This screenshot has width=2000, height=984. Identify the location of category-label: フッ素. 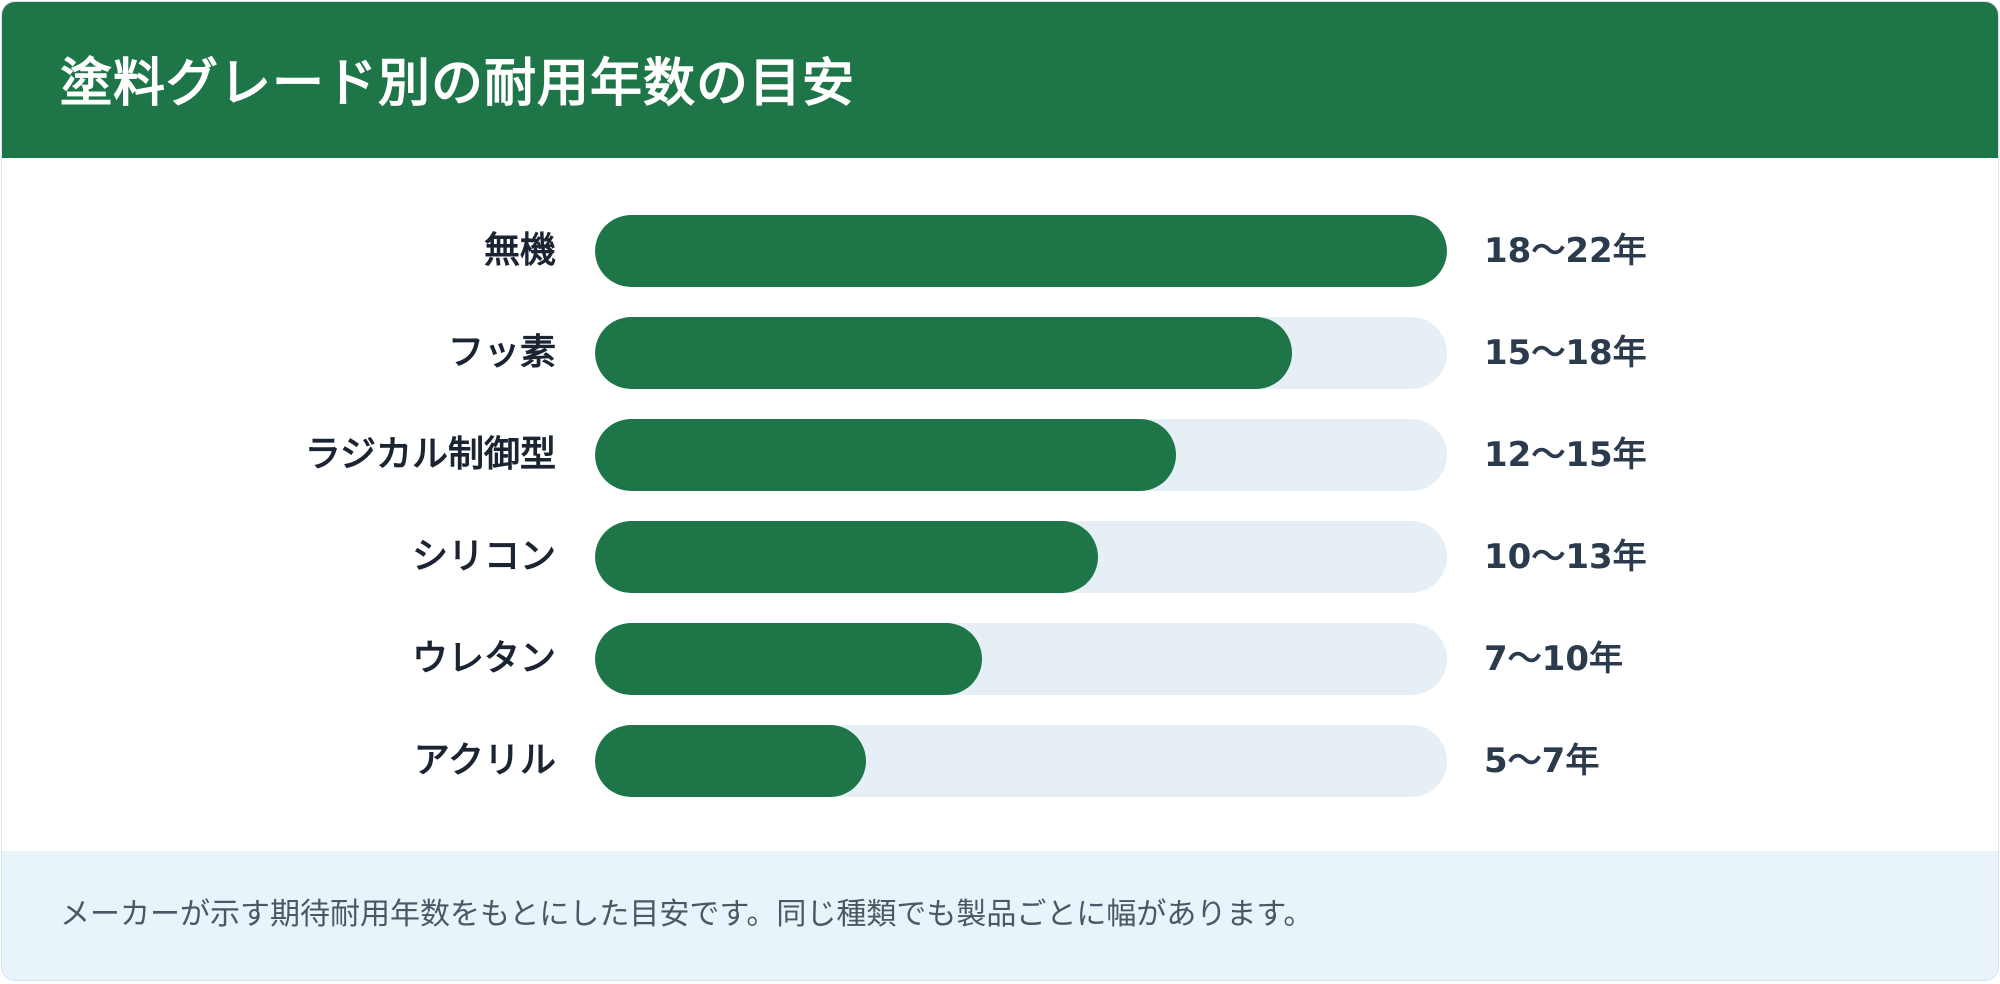
(501, 352).